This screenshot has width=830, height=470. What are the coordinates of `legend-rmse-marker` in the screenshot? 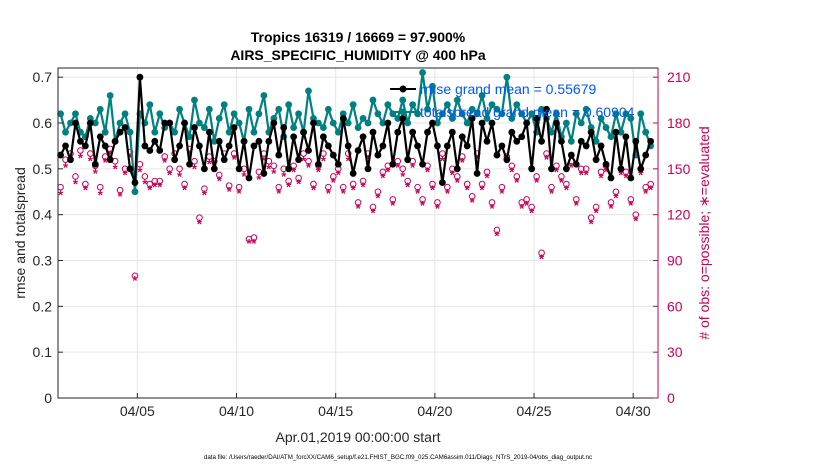 It's located at (403, 89).